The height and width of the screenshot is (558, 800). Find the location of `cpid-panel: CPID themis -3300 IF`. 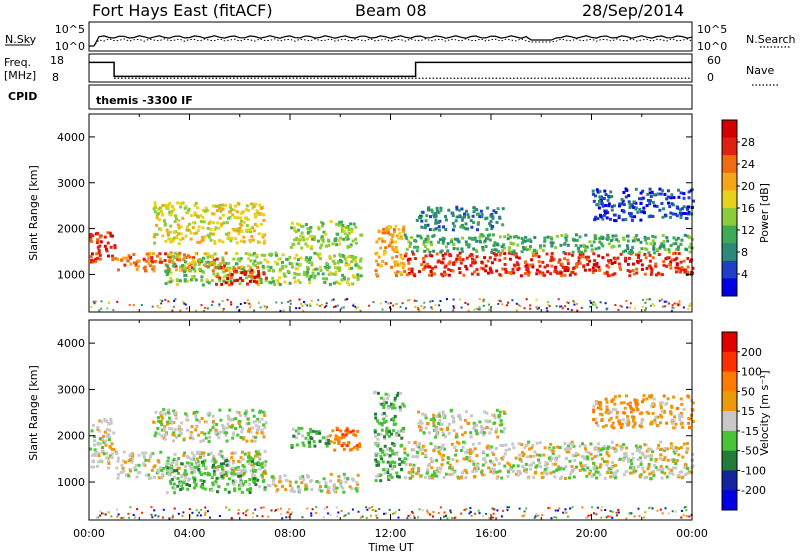

cpid-panel: CPID themis -3300 IF is located at coordinates (350, 97).